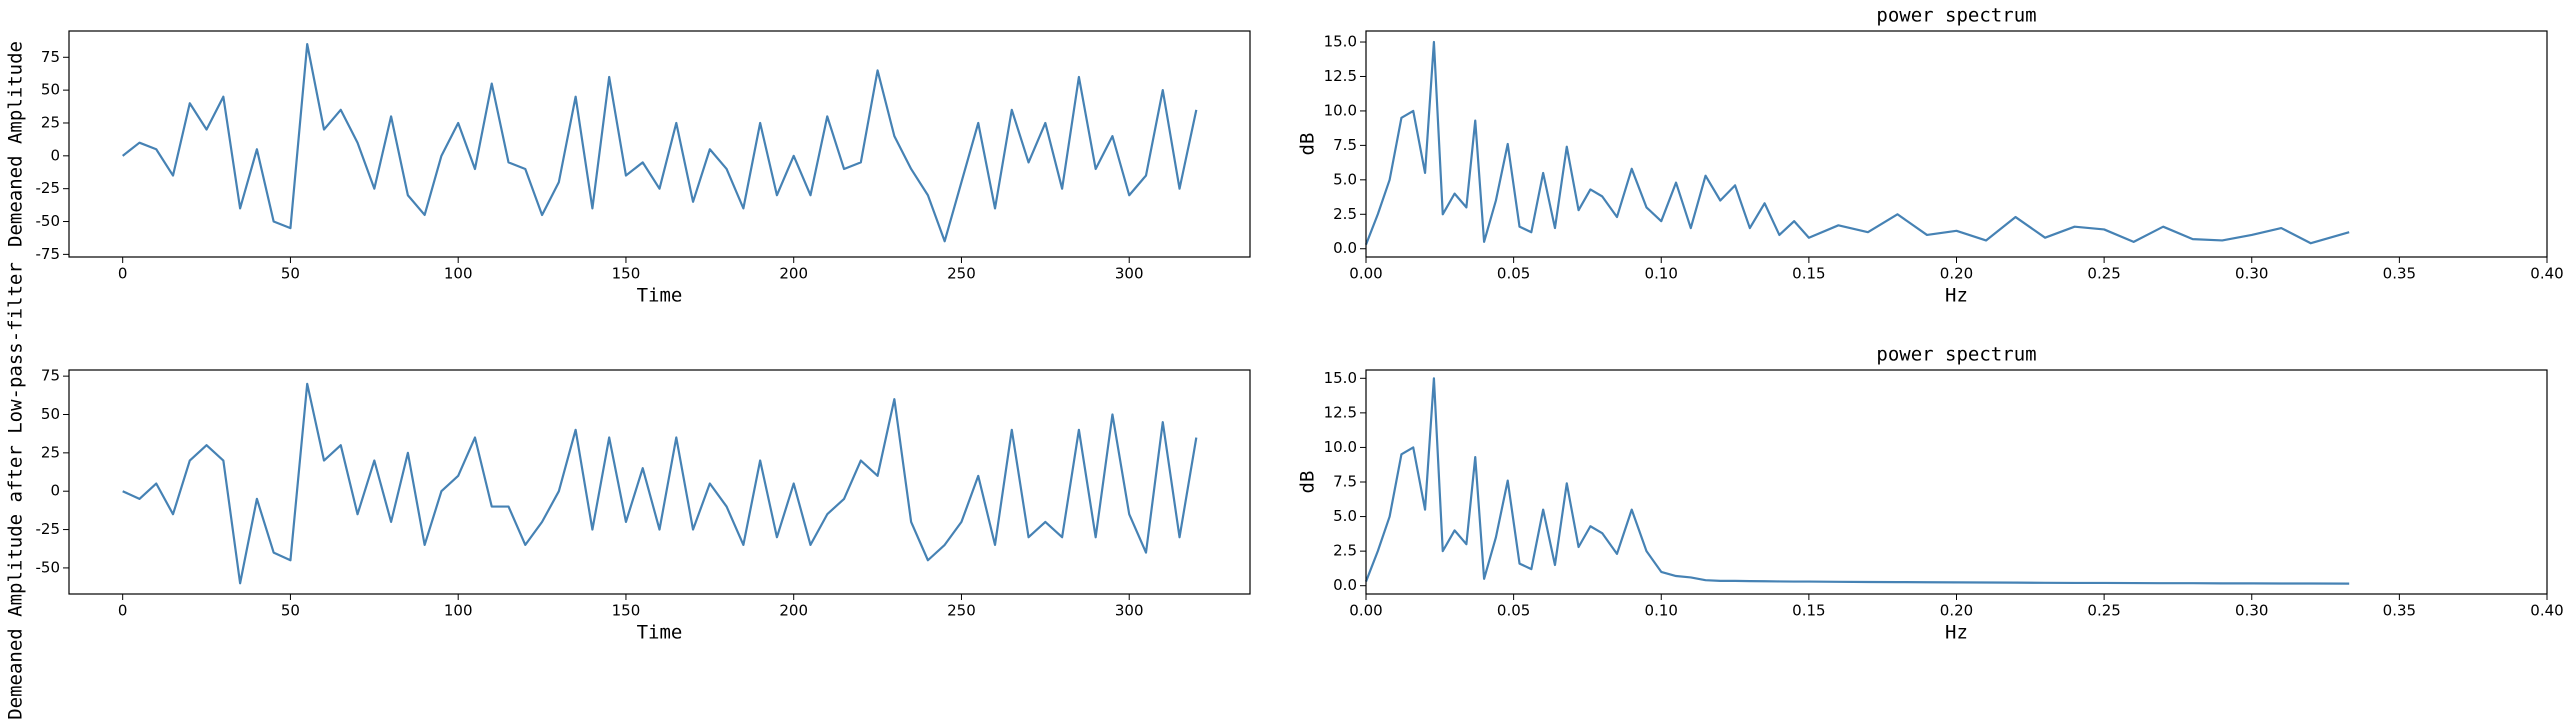 The height and width of the screenshot is (720, 2572). I want to click on y-tick-label: -75, so click(48, 254).